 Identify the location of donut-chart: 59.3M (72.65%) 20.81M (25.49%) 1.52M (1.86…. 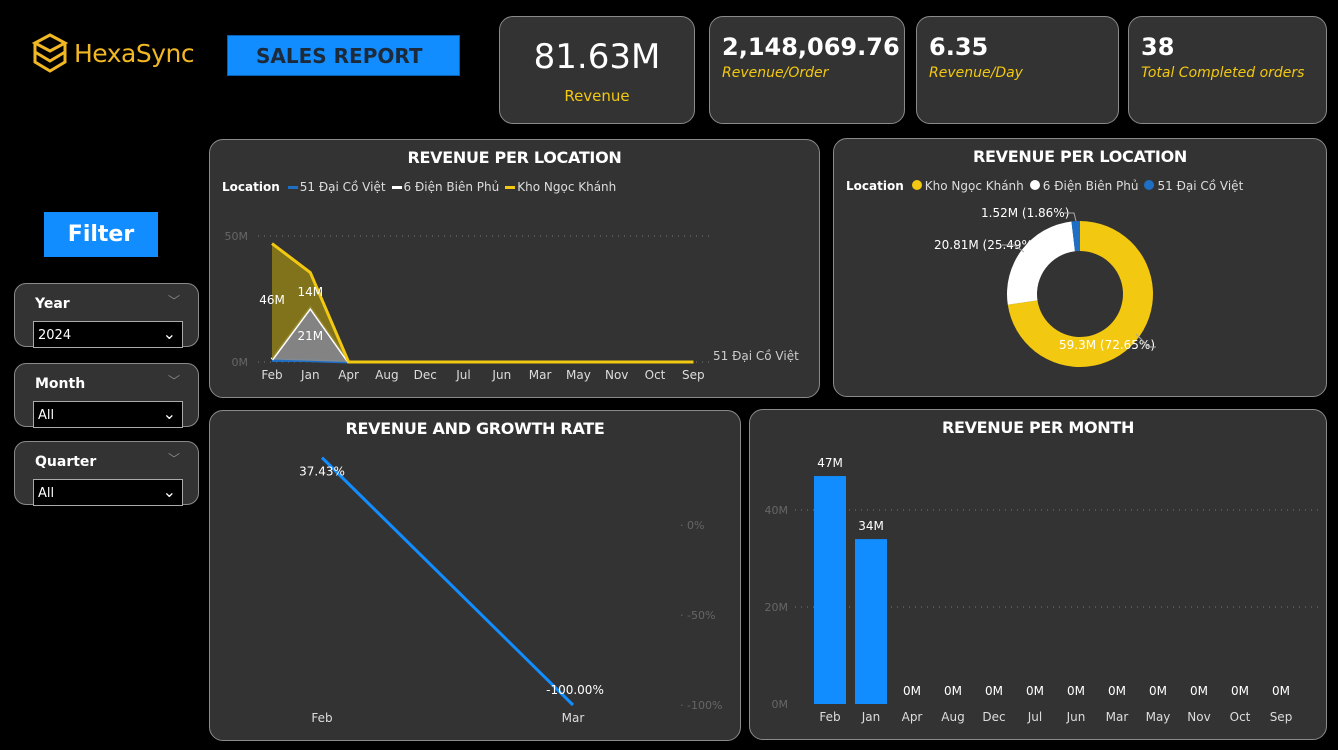
(1045, 286).